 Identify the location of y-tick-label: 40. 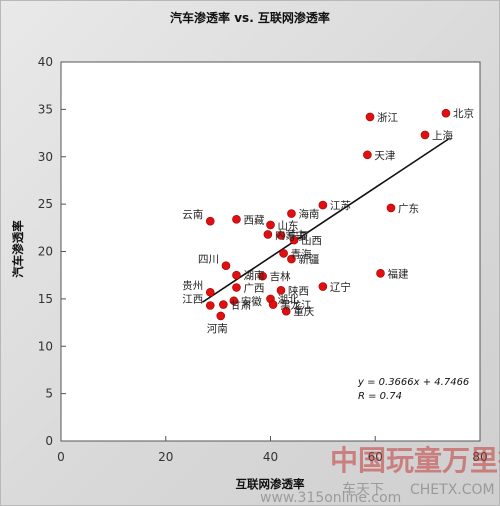
(45, 62).